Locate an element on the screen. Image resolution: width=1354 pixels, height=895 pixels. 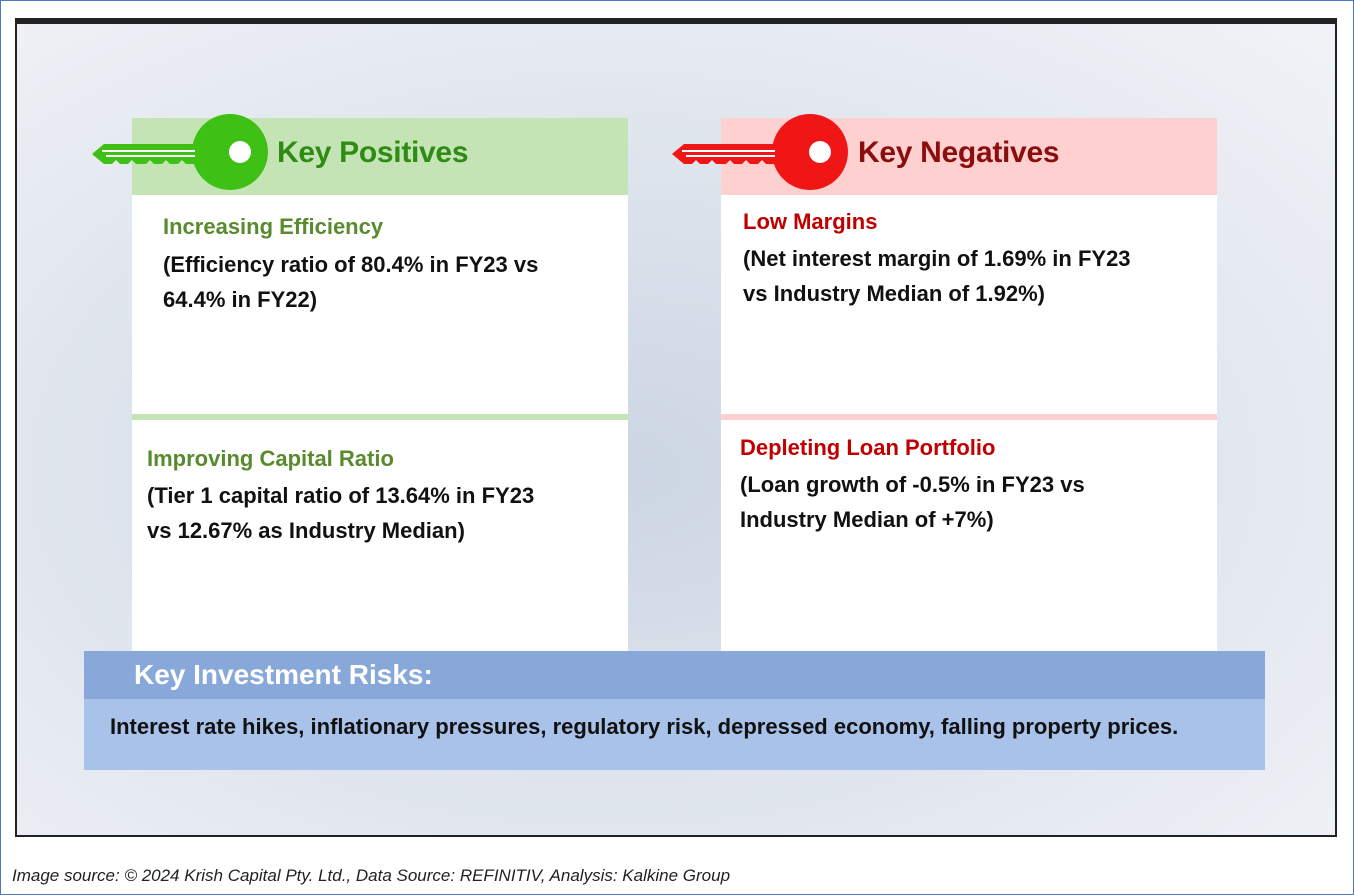
positive-item-2-line-1: (Tier 1 capital ratio of 13.64% in FY23 is located at coordinates (341, 495).